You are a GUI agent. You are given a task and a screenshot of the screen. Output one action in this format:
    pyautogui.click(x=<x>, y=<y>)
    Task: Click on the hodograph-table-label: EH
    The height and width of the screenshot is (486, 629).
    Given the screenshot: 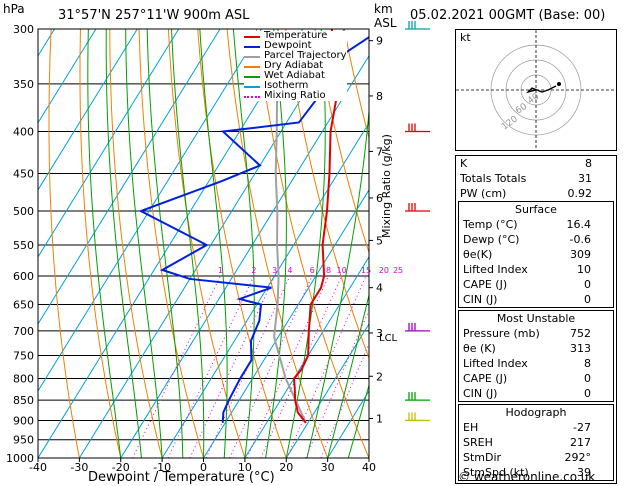 What is the action you would take?
    pyautogui.click(x=471, y=427)
    